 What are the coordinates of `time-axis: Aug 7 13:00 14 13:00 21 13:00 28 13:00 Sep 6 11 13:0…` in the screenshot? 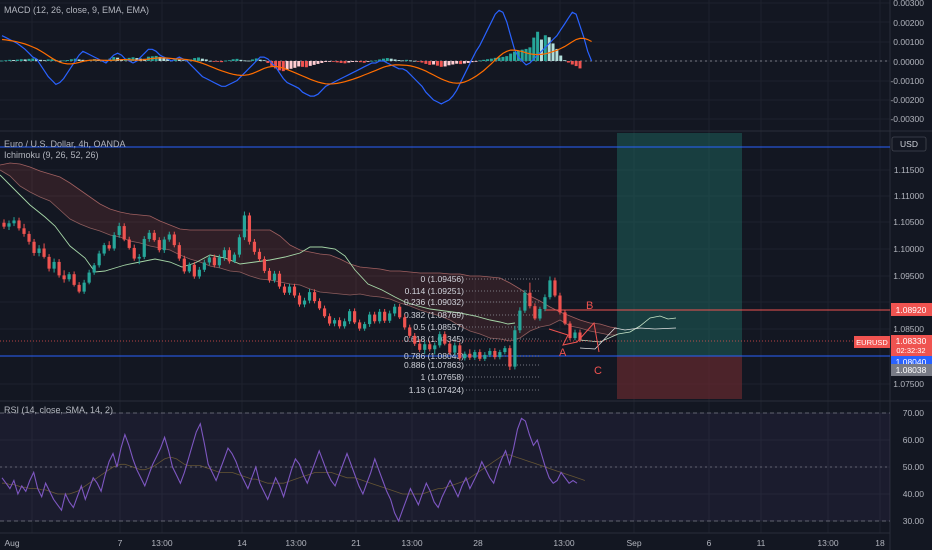 It's located at (444, 543).